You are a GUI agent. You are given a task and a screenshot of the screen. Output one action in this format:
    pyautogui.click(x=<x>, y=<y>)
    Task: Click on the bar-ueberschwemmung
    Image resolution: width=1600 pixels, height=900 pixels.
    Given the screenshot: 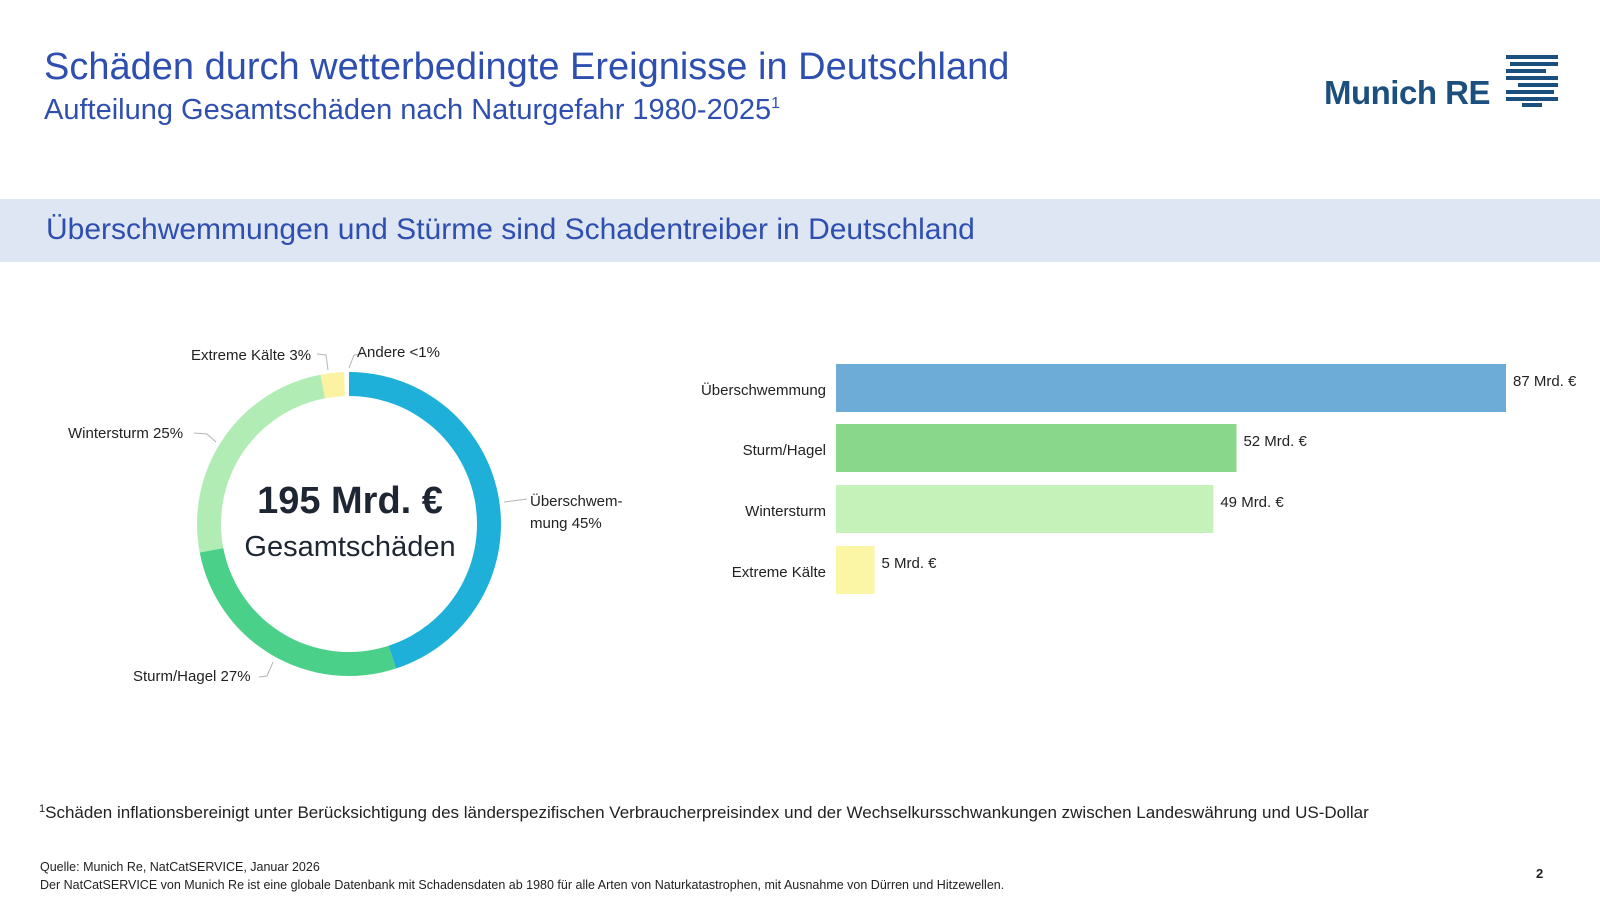 What is the action you would take?
    pyautogui.click(x=1171, y=388)
    